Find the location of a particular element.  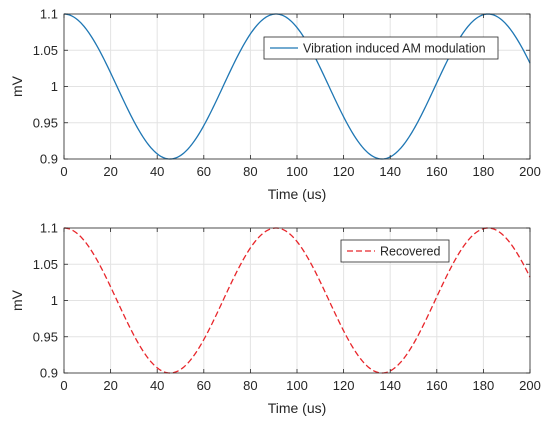

legend-label: Vibration induced AM modulation is located at coordinates (394, 49).